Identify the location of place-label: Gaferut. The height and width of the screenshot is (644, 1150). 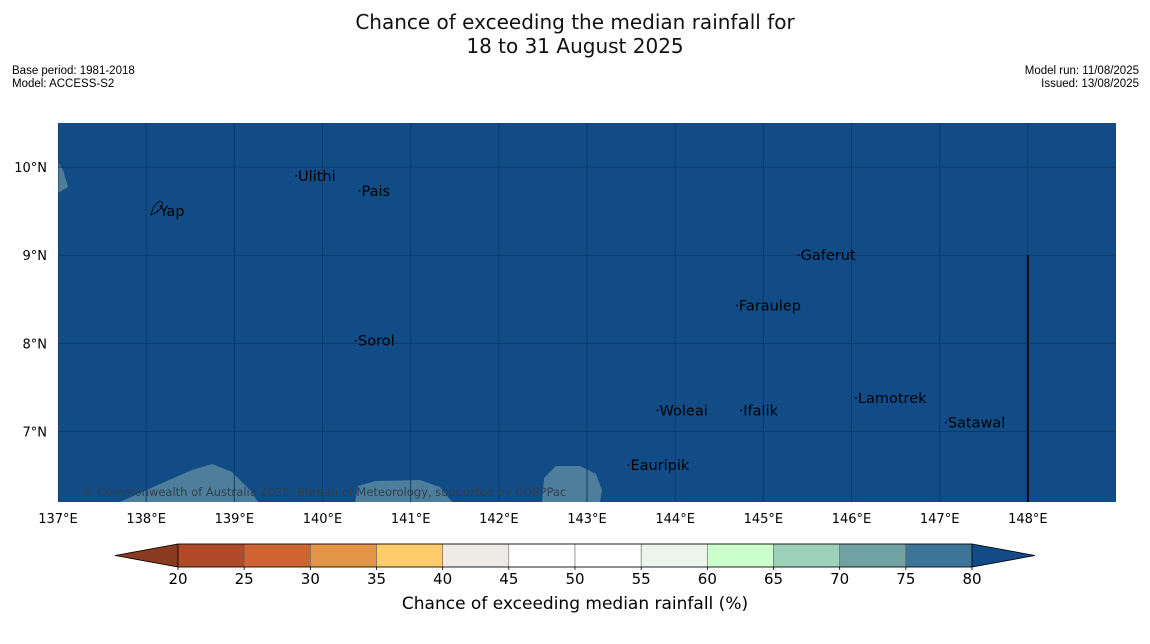
(828, 256).